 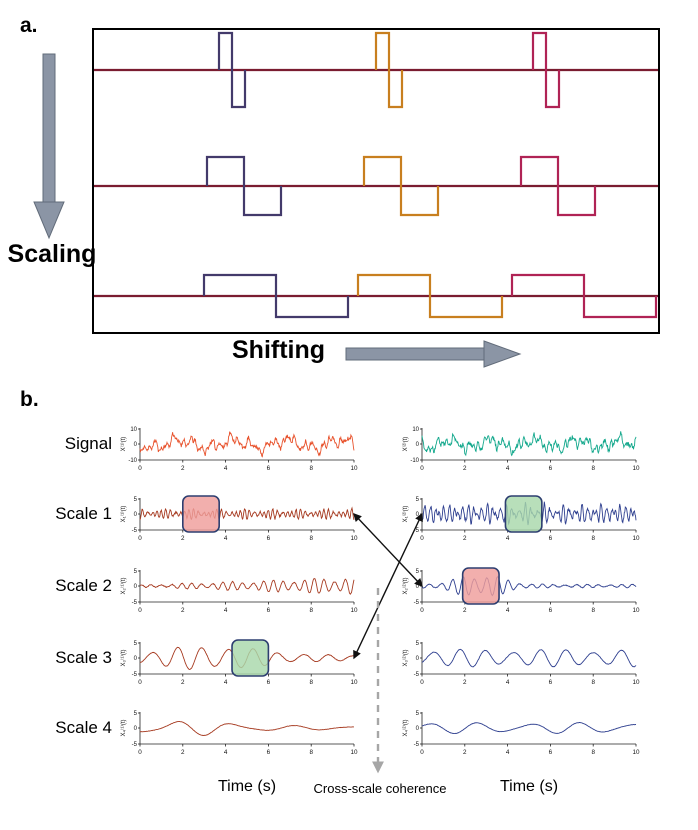 I want to click on row-label-signal: Signal, so click(x=88, y=443).